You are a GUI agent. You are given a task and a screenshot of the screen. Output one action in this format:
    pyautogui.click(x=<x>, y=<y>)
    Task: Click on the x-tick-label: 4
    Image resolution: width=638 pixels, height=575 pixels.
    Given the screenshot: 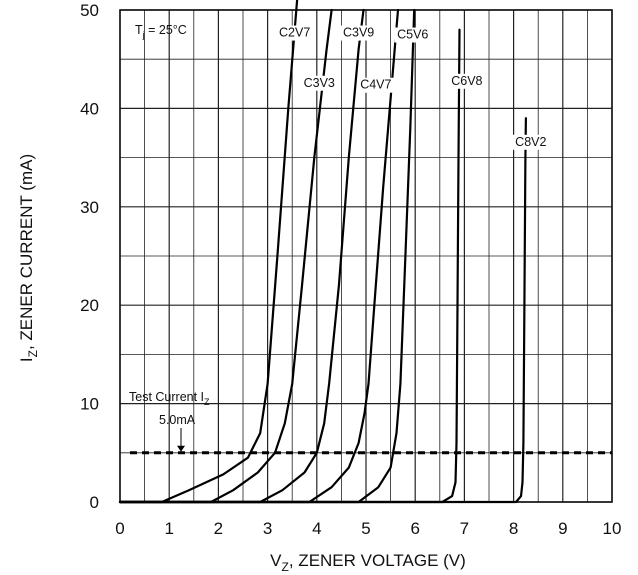 What is the action you would take?
    pyautogui.click(x=316, y=528)
    